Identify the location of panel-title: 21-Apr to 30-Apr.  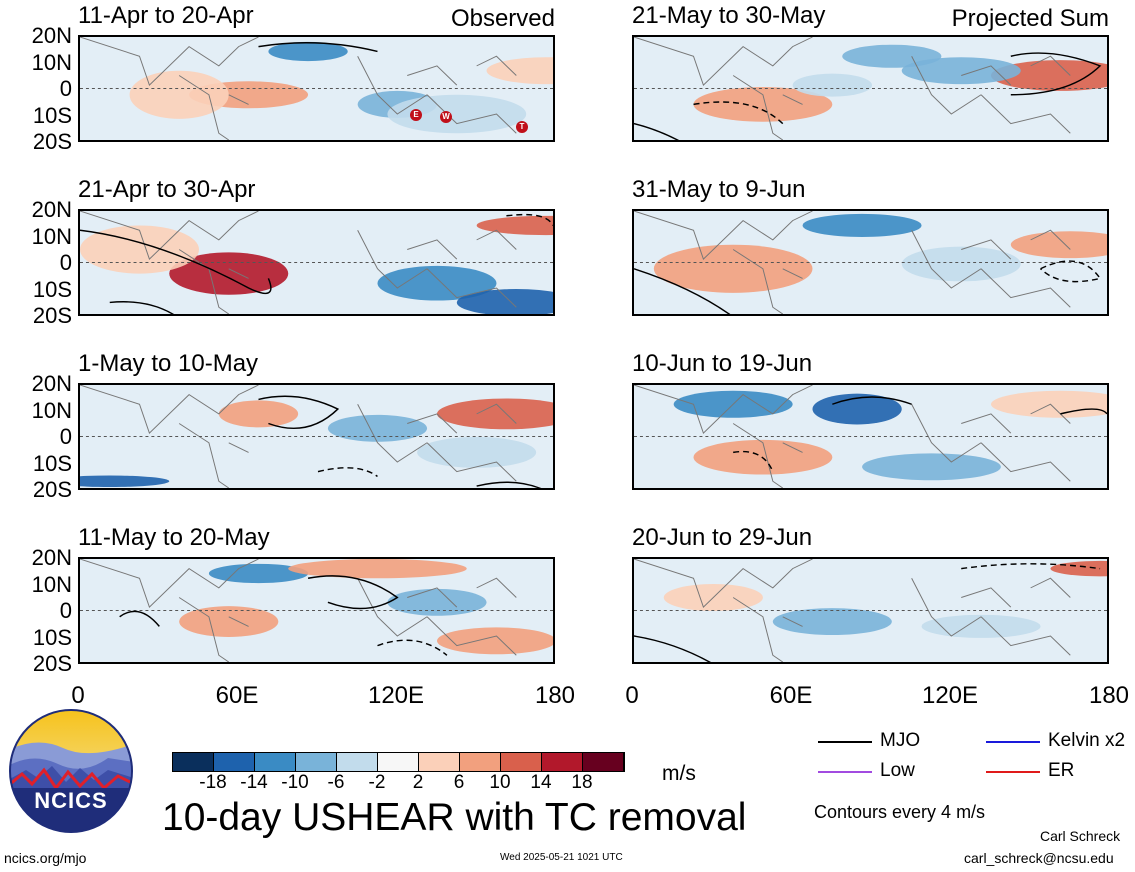
(167, 189).